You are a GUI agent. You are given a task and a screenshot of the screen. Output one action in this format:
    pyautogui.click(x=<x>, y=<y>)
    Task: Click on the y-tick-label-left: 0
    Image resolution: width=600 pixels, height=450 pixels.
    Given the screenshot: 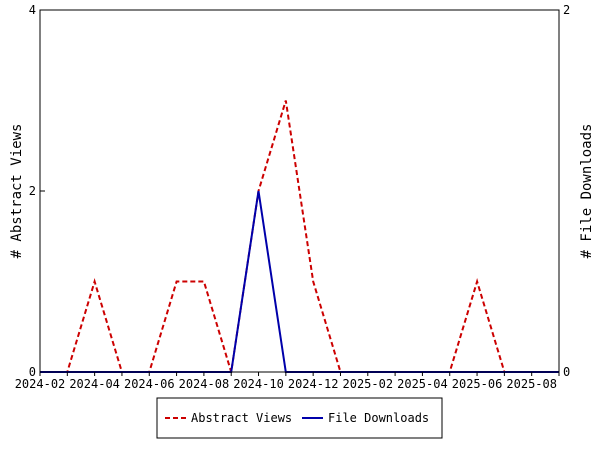 What is the action you would take?
    pyautogui.click(x=32, y=372)
    